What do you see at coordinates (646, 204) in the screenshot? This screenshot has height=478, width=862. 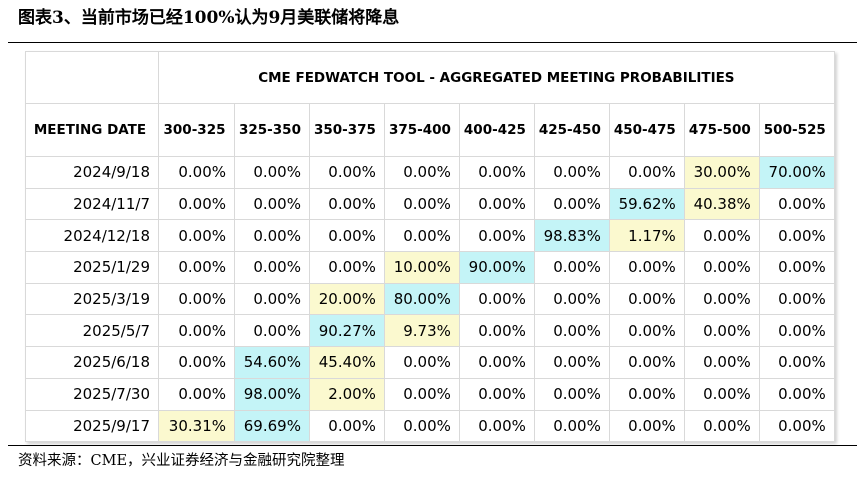 I see `probability-cell: 59.62%` at bounding box center [646, 204].